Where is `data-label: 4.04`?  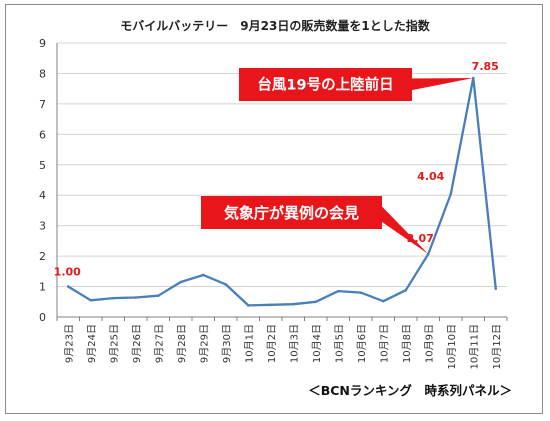
data-label: 4.04 is located at coordinates (430, 176).